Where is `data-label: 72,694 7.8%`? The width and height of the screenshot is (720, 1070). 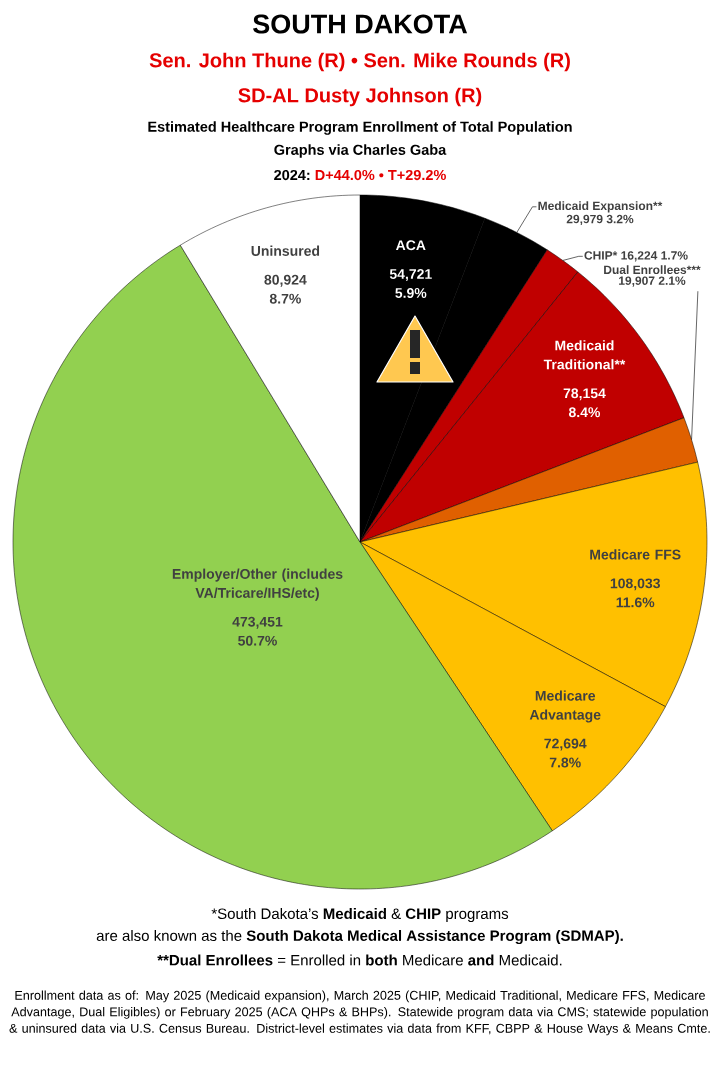 data-label: 72,694 7.8% is located at coordinates (565, 753).